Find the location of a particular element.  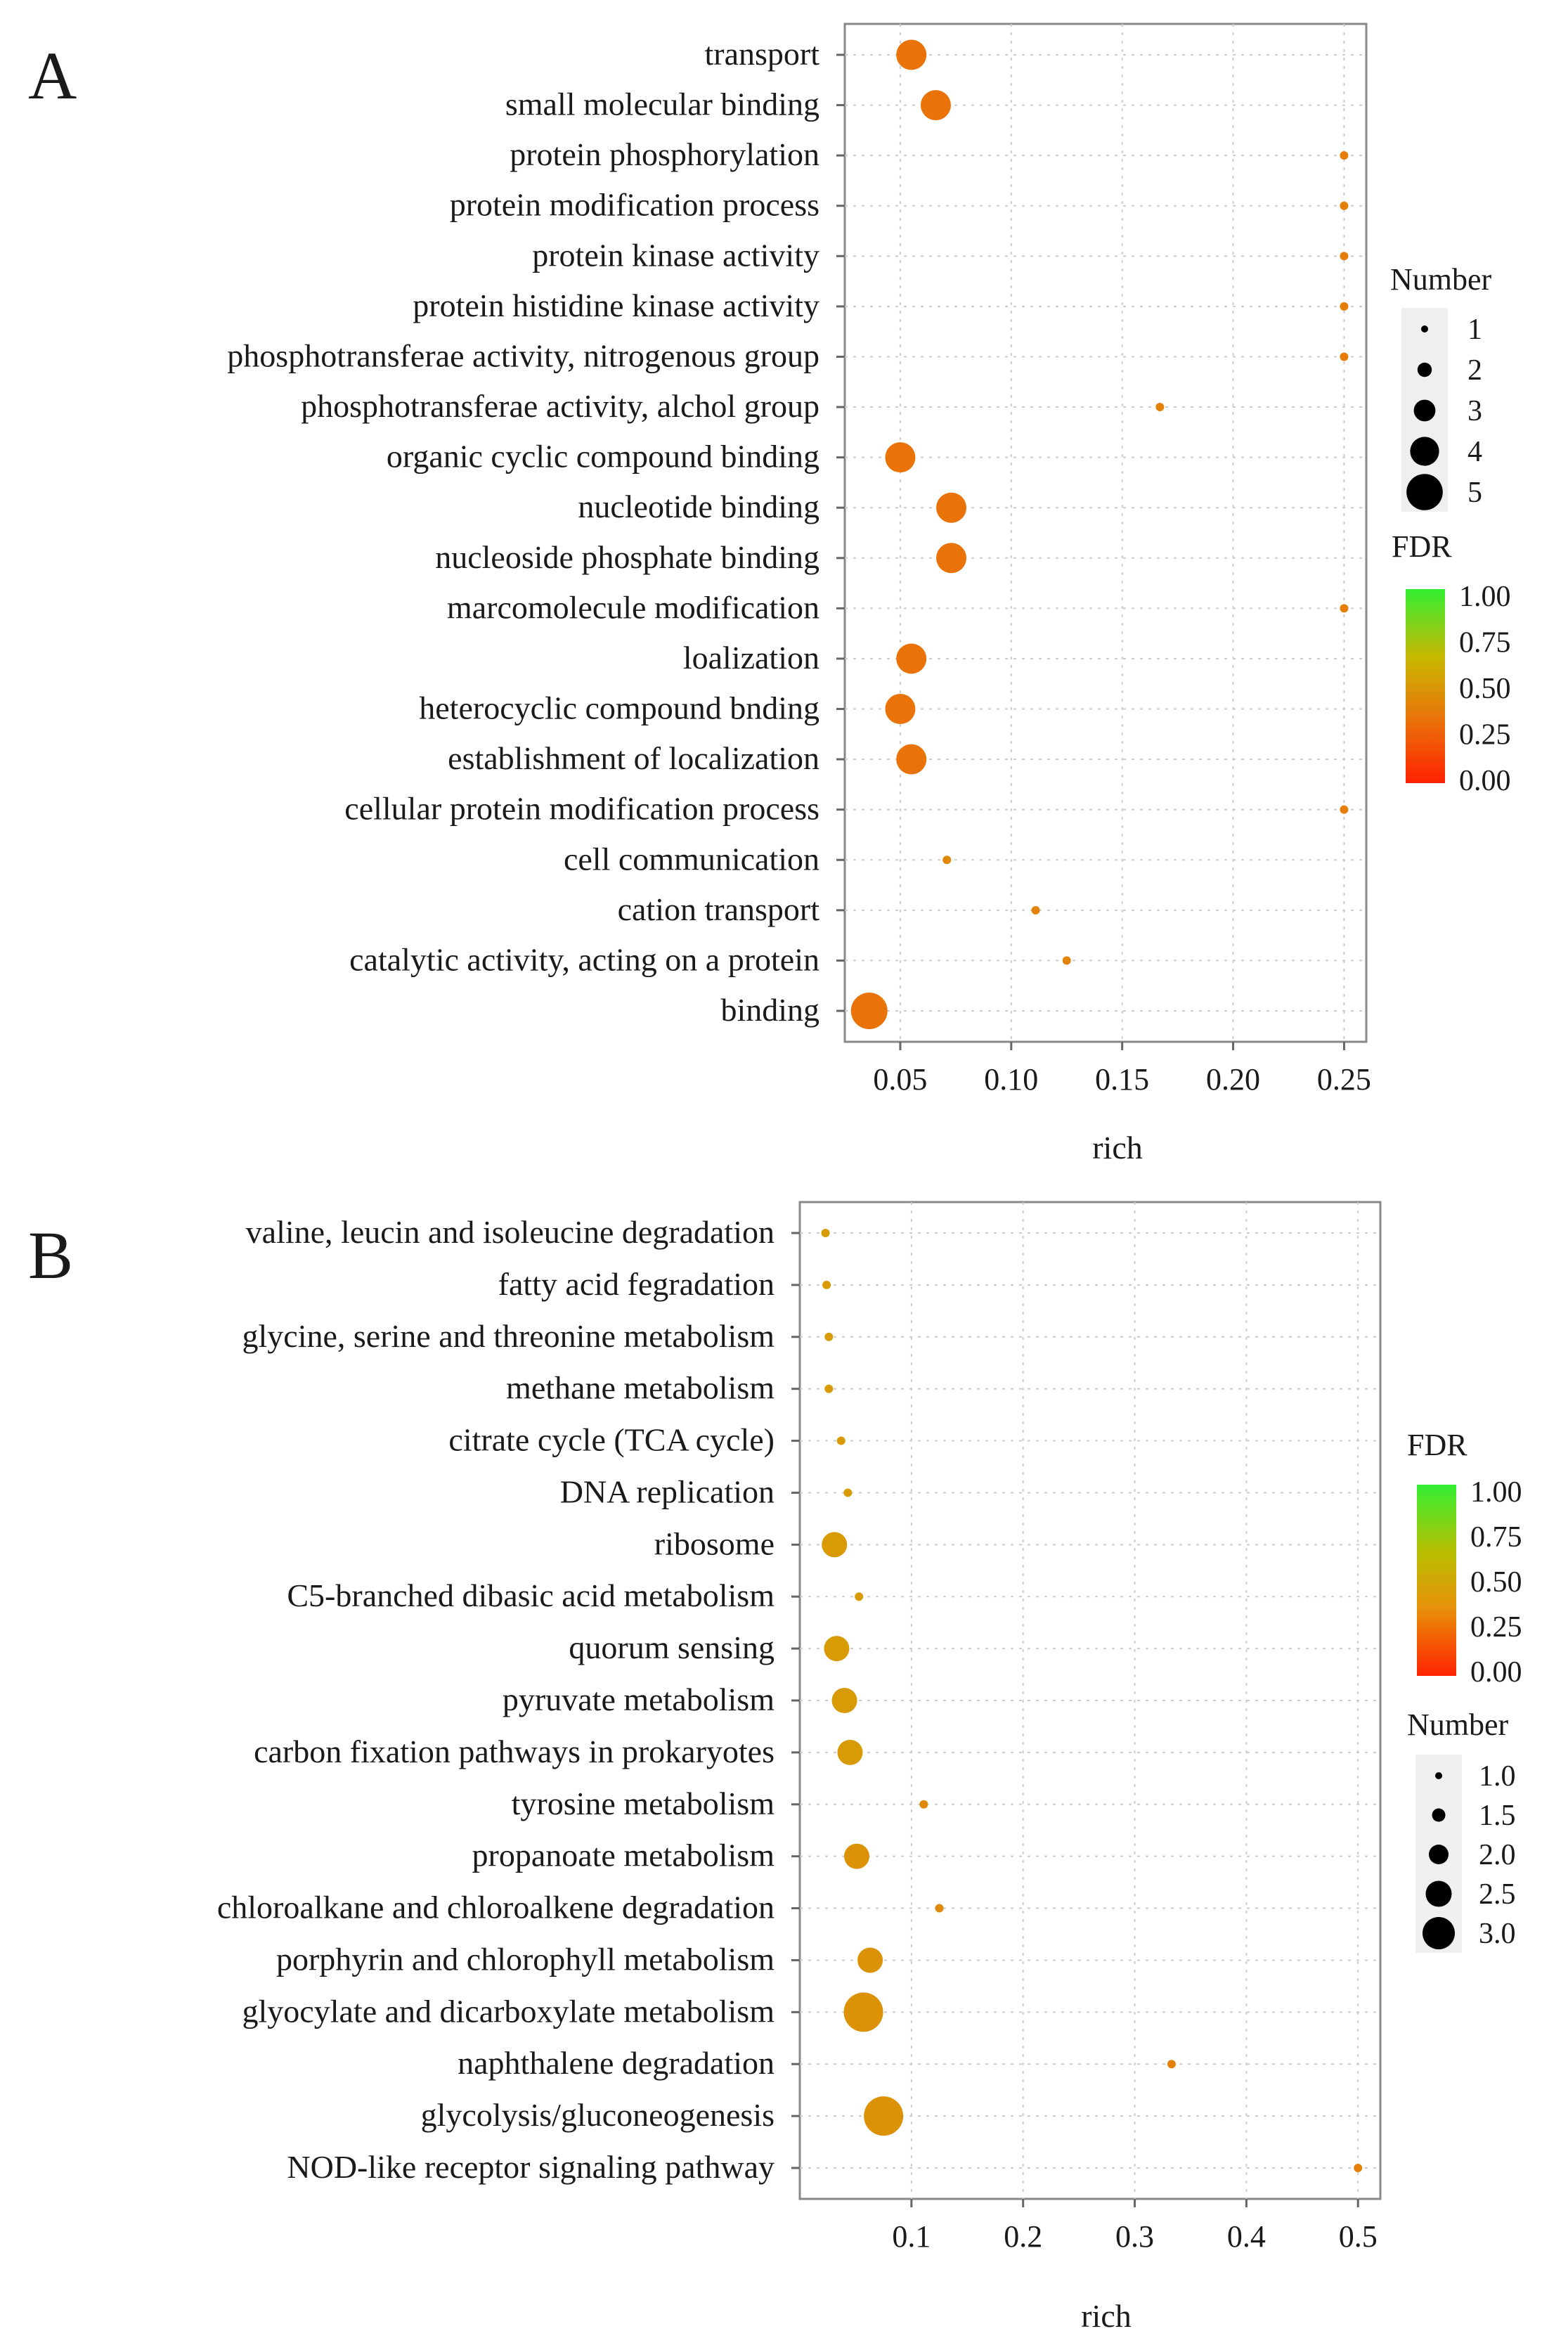

term-label: citrate cycle (TCA cycle) is located at coordinates (611, 1440).